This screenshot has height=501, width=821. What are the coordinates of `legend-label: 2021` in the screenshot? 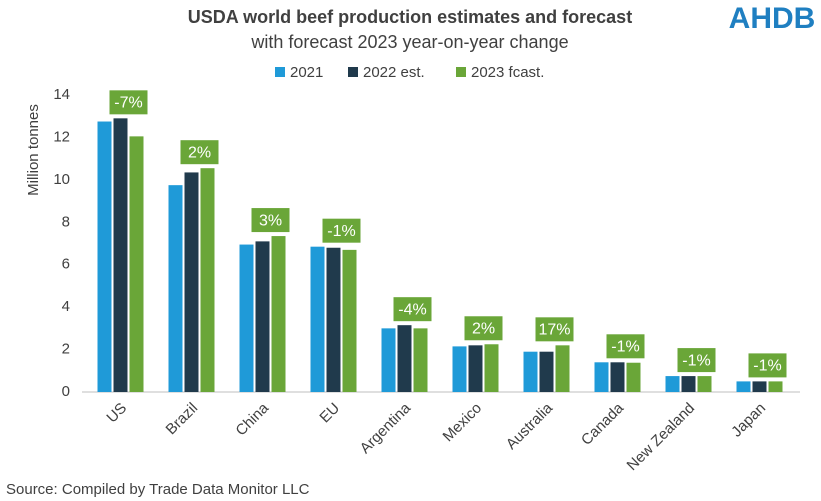 It's located at (306, 72).